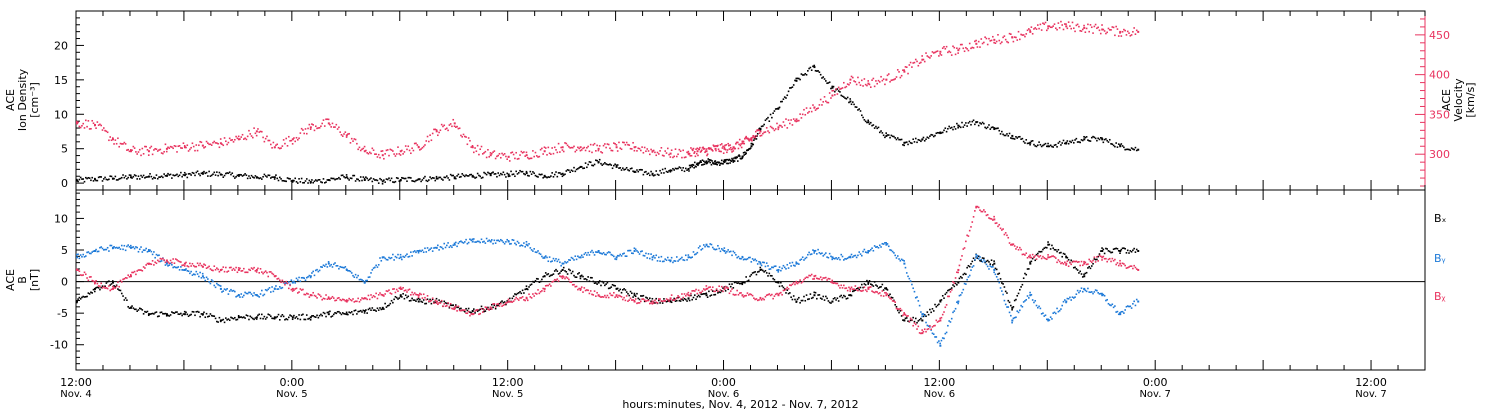  What do you see at coordinates (724, 288) in the screenshot?
I see `bz-data-point` at bounding box center [724, 288].